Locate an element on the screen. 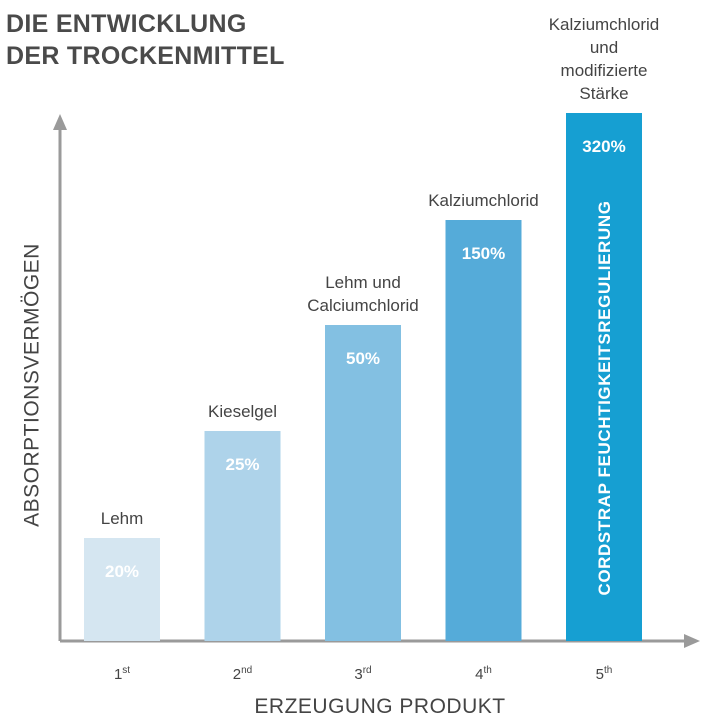 The image size is (704, 722). x-axis-title: ERZEUGUNG PRODUKT is located at coordinates (379, 706).